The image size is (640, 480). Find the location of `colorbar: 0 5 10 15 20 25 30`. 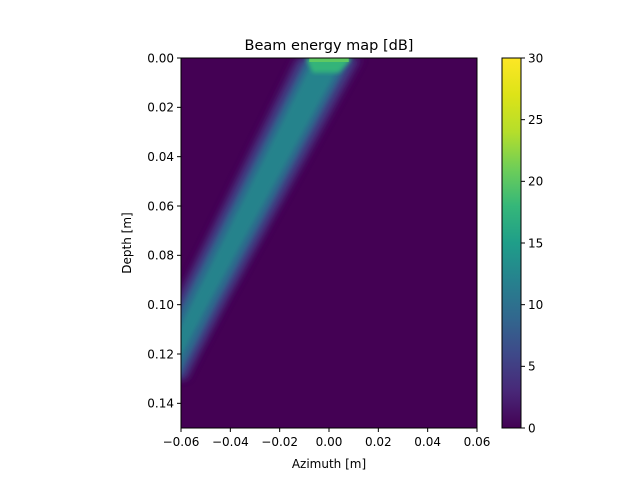

colorbar: 0 5 10 15 20 25 30 is located at coordinates (522, 243).